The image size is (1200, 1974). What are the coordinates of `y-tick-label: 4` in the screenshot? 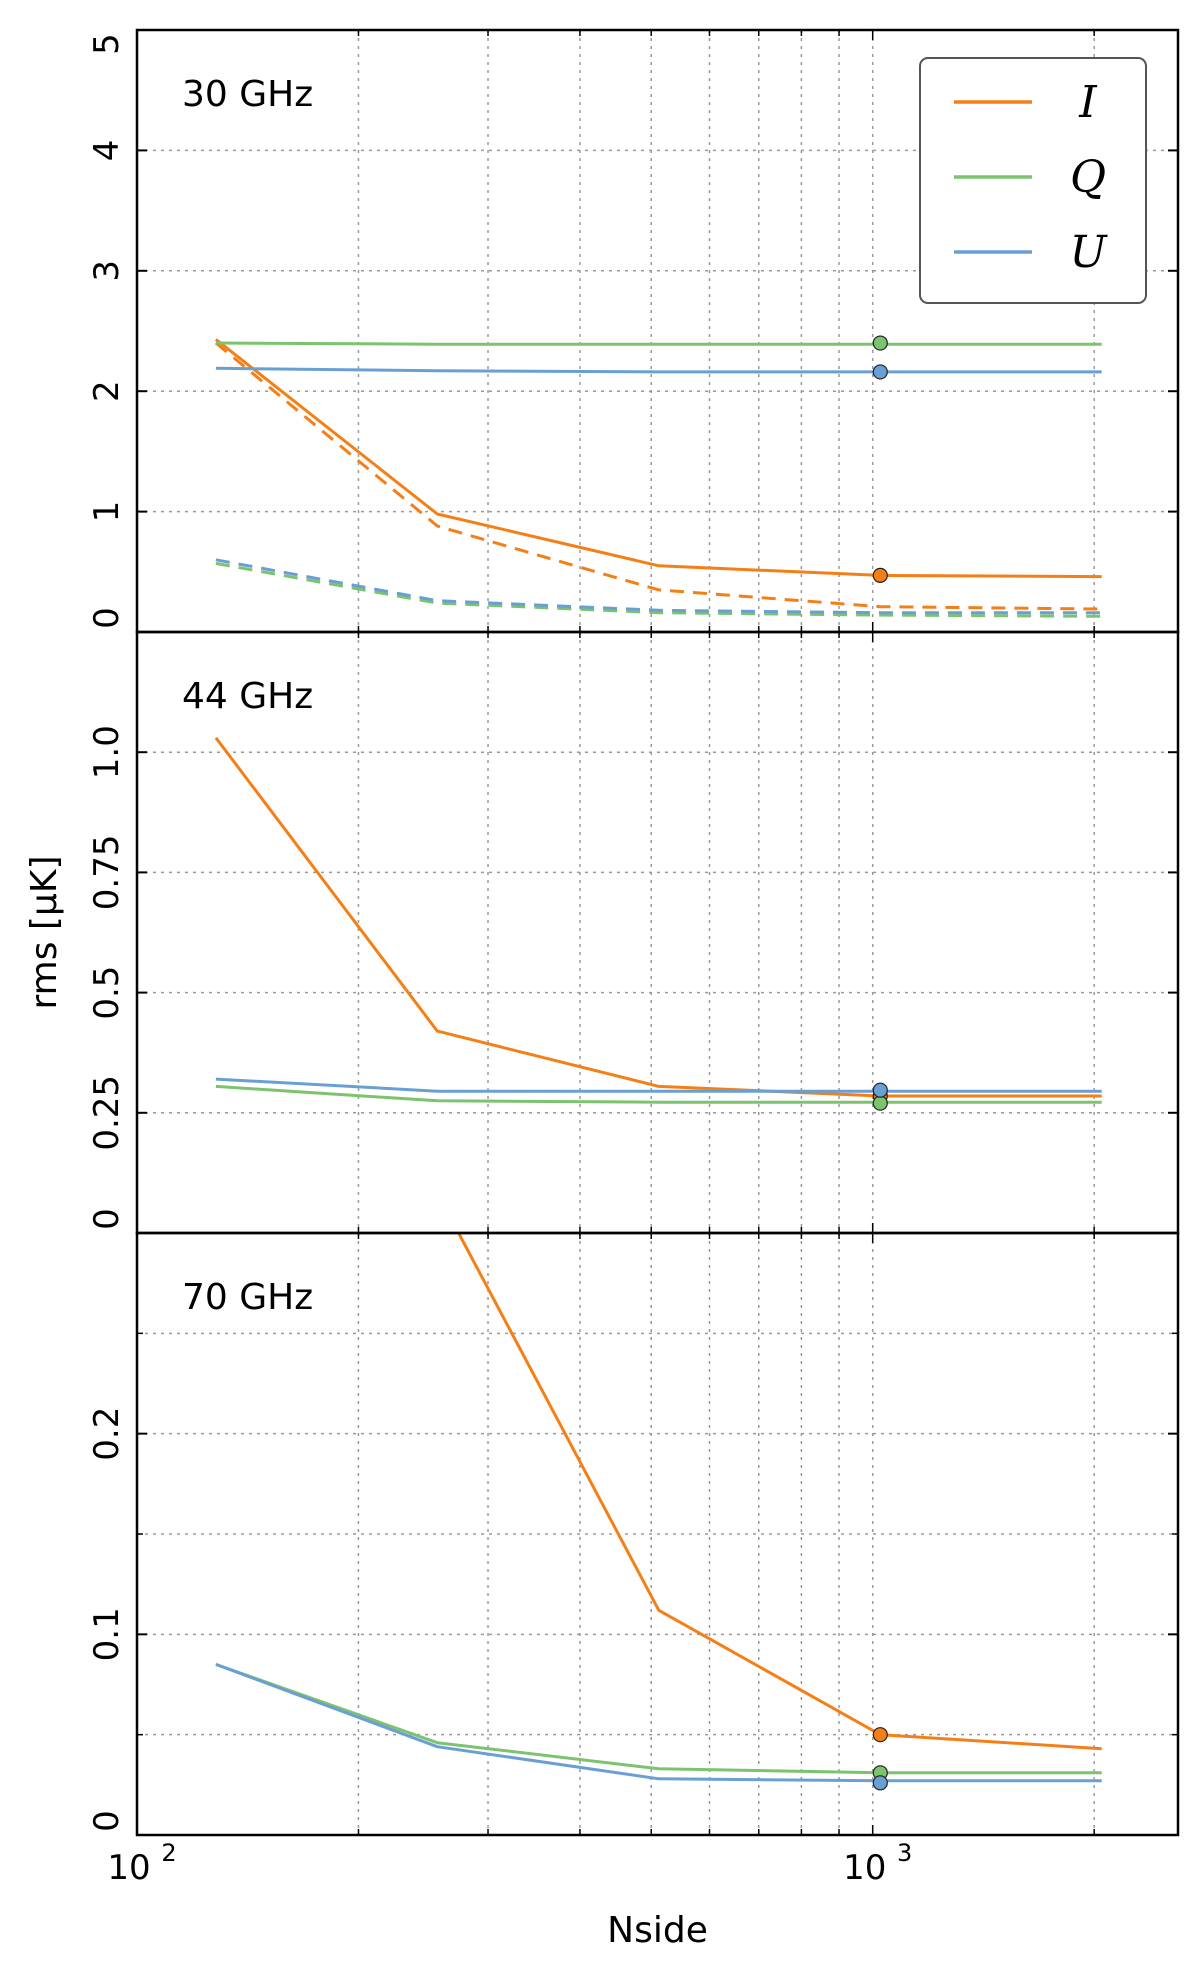 It's located at (107, 151).